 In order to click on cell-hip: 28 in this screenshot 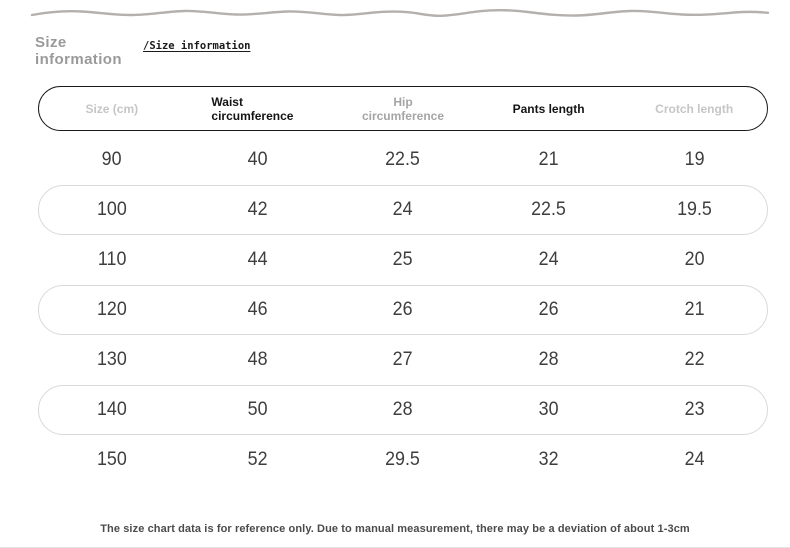, I will do `click(403, 409)`.